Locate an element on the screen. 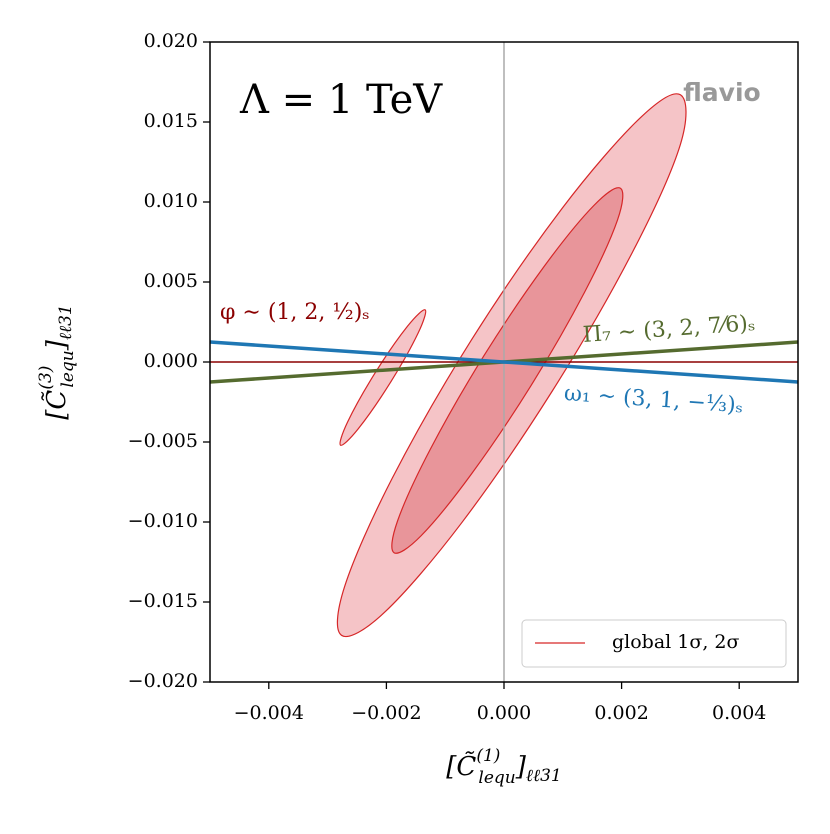 The image size is (830, 834). x-tick-label: 0.000 is located at coordinates (504, 713).